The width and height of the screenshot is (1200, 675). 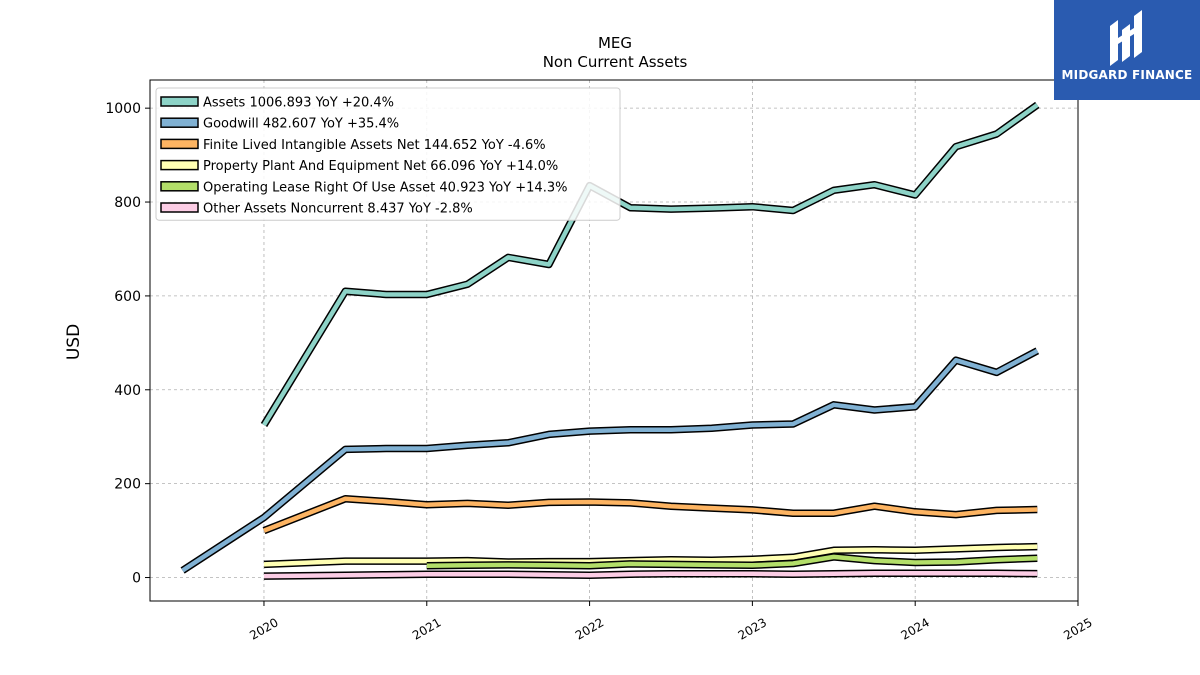 What do you see at coordinates (1127, 75) in the screenshot?
I see `brand-logo-text: MIDGARD FINANCE` at bounding box center [1127, 75].